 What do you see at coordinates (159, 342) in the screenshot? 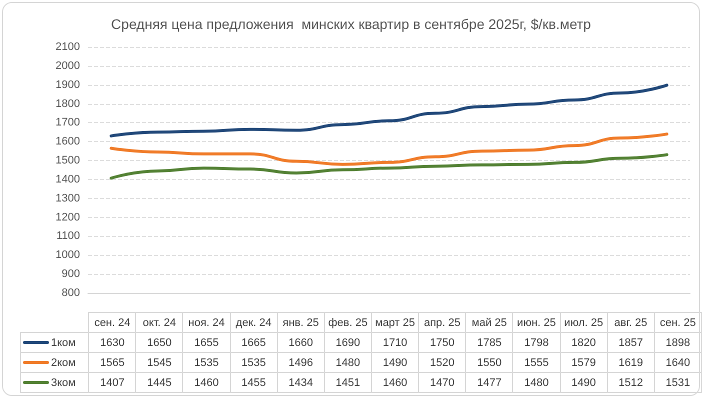
I see `data-label: 1650` at bounding box center [159, 342].